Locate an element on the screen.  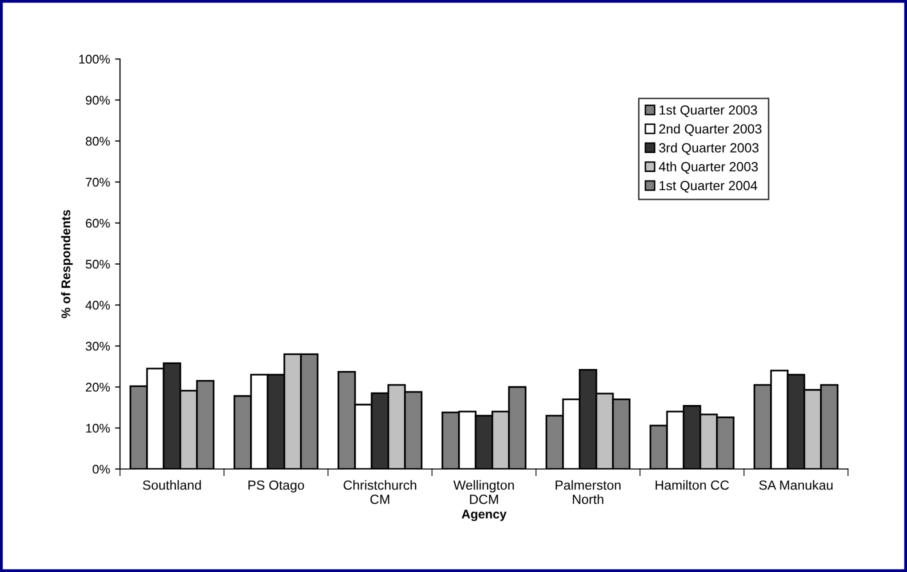
x-tick-label: Hamilton CC is located at coordinates (692, 485).